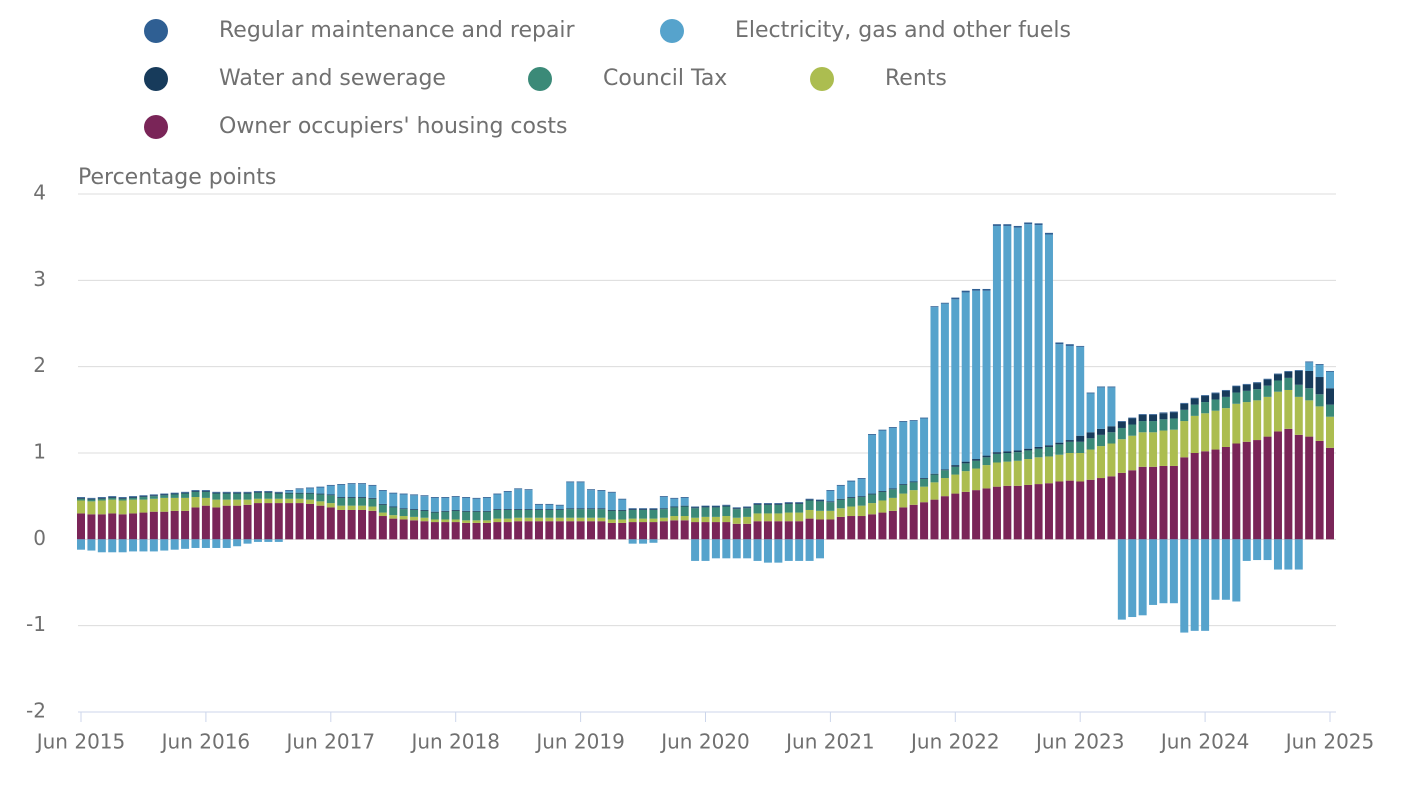  Describe the element at coordinates (80, 742) in the screenshot. I see `x-tick-label: Jun 2015` at that location.